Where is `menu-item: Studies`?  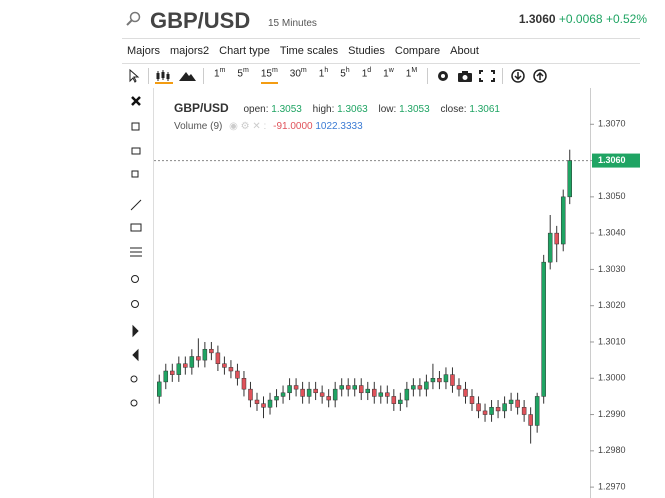 menu-item: Studies is located at coordinates (366, 51).